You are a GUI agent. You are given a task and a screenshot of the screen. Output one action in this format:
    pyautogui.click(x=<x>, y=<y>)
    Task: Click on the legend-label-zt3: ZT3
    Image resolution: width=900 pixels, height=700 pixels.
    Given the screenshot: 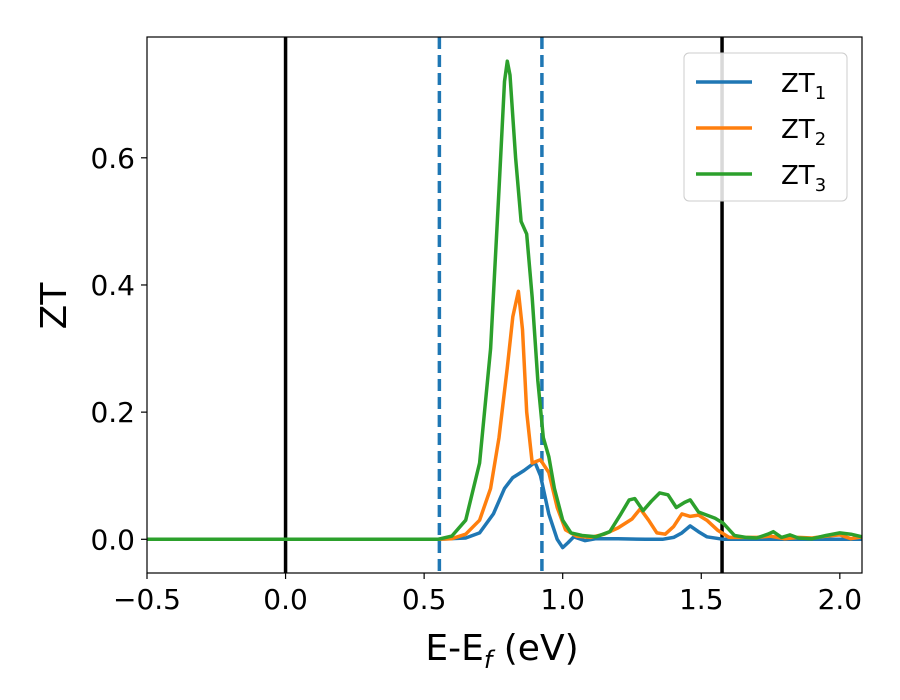 What is the action you would take?
    pyautogui.click(x=803, y=178)
    